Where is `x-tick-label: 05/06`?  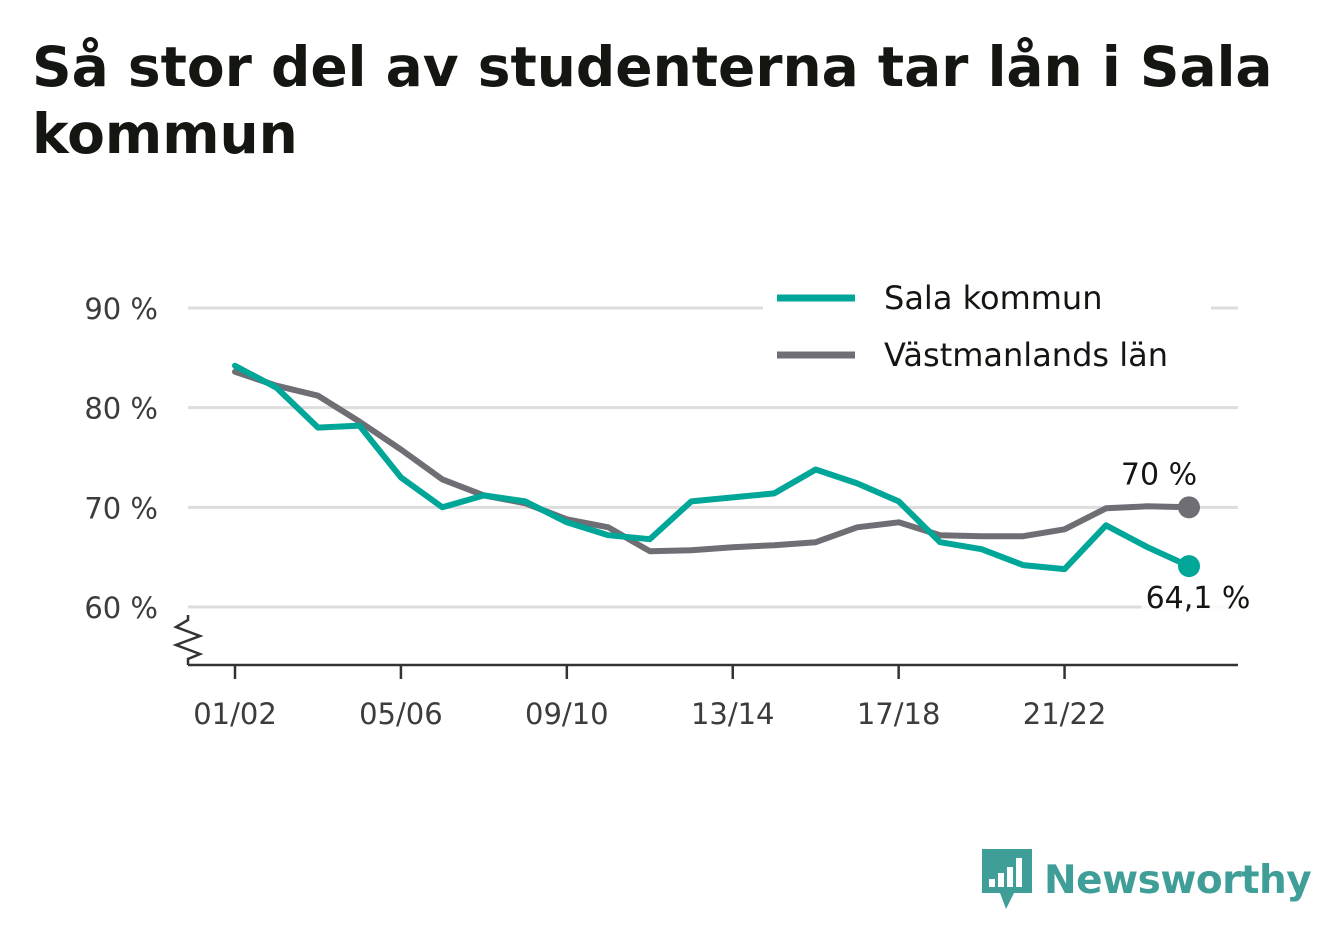 x-tick-label: 05/06 is located at coordinates (401, 714).